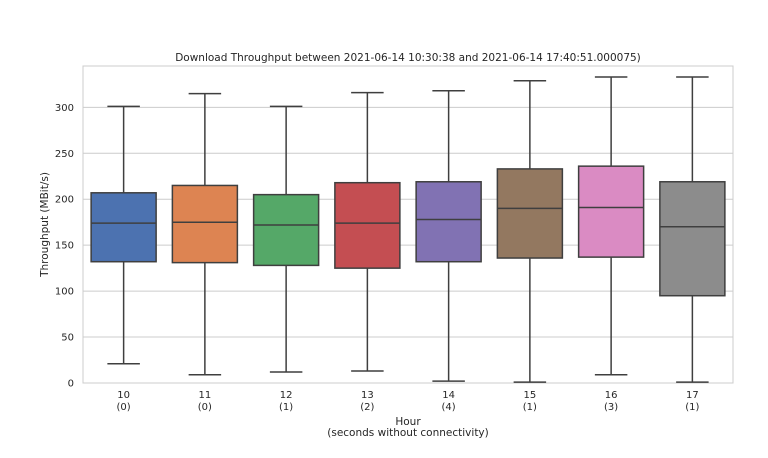 The image size is (768, 458). I want to click on y-axis: 0 50 100 150 200 250 300, so click(64, 246).